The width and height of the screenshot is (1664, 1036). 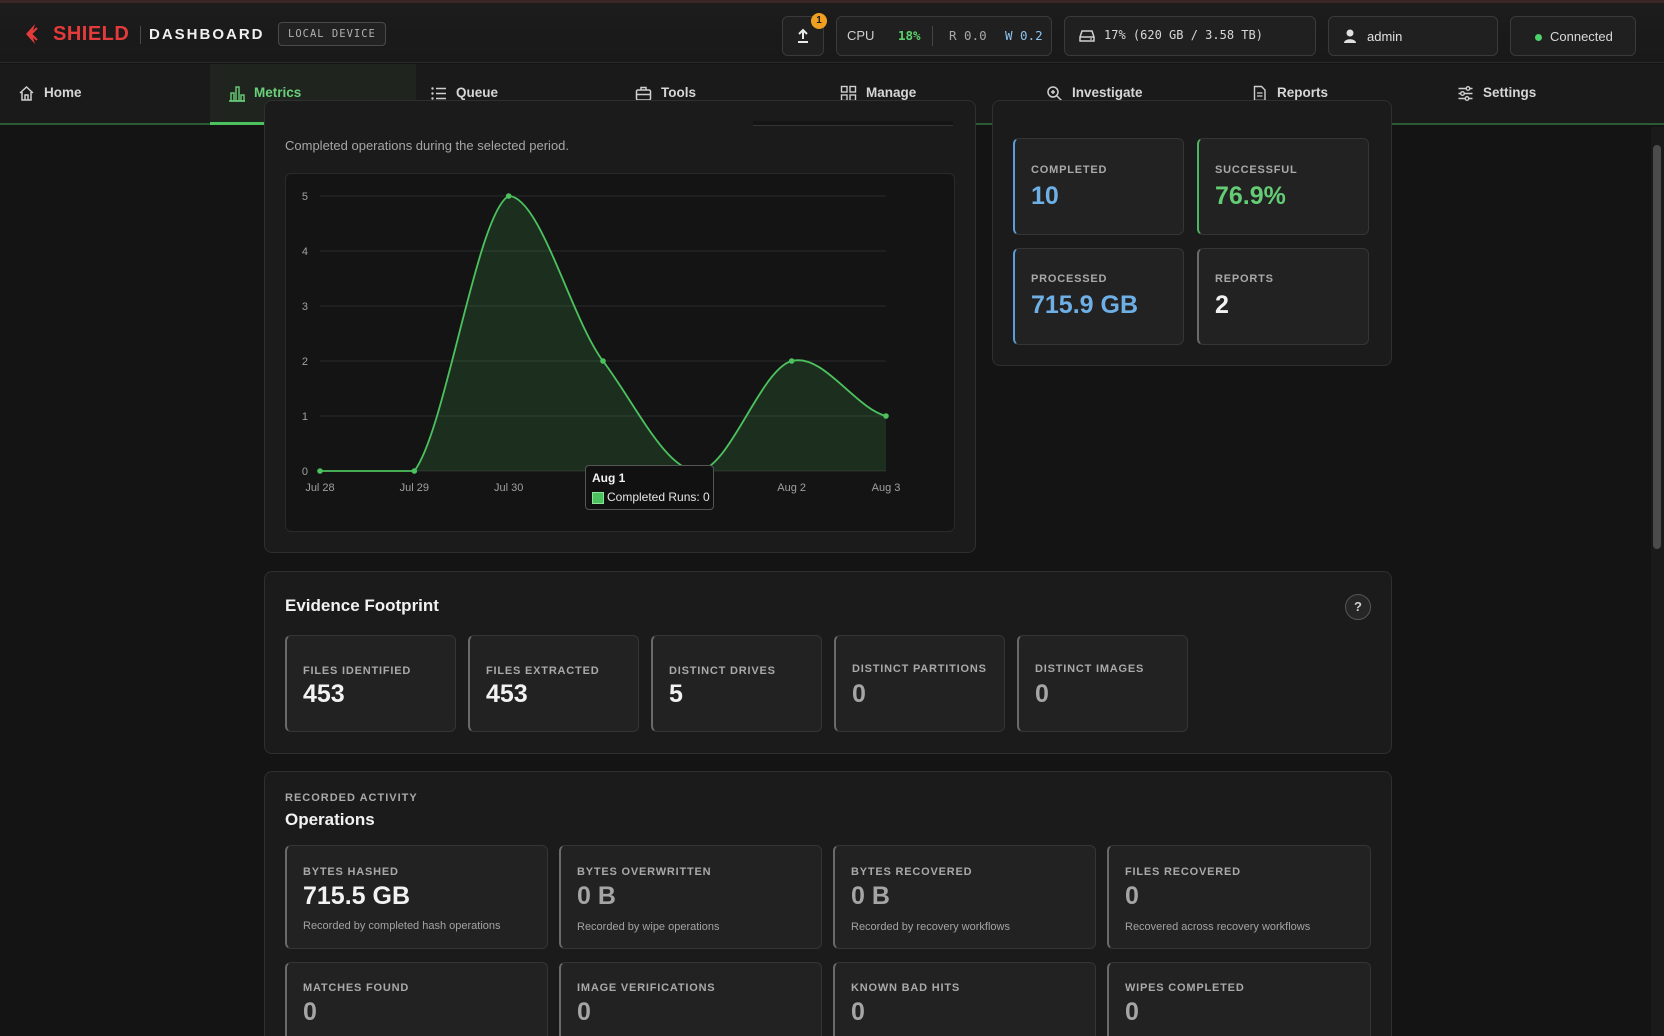 What do you see at coordinates (332, 34) in the screenshot?
I see `local-device-badge: LOCAL DEVICE` at bounding box center [332, 34].